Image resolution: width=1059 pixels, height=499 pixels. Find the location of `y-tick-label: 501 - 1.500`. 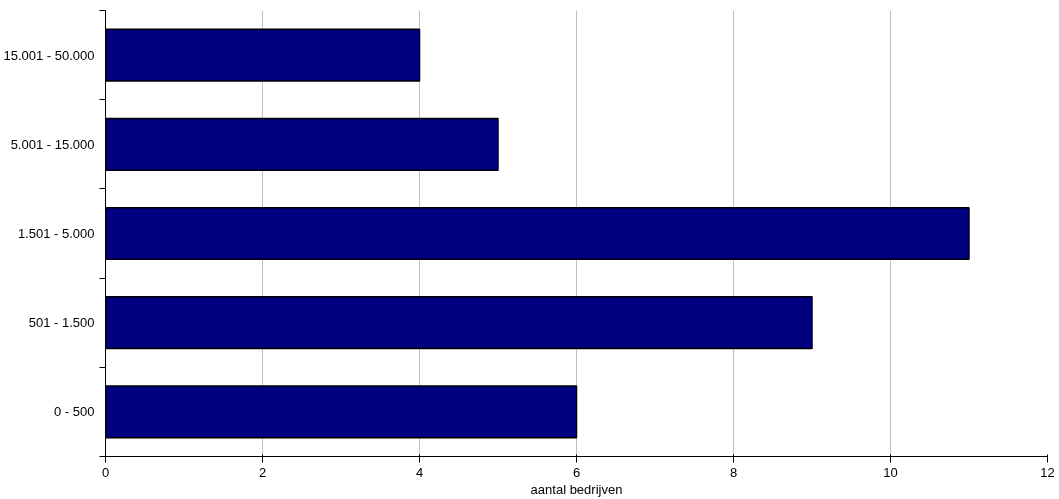

y-tick-label: 501 - 1.500 is located at coordinates (61, 323).